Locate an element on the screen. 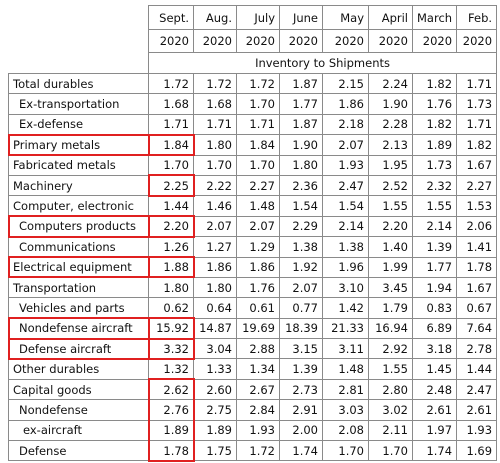  value-cell: 2.15 is located at coordinates (345, 83).